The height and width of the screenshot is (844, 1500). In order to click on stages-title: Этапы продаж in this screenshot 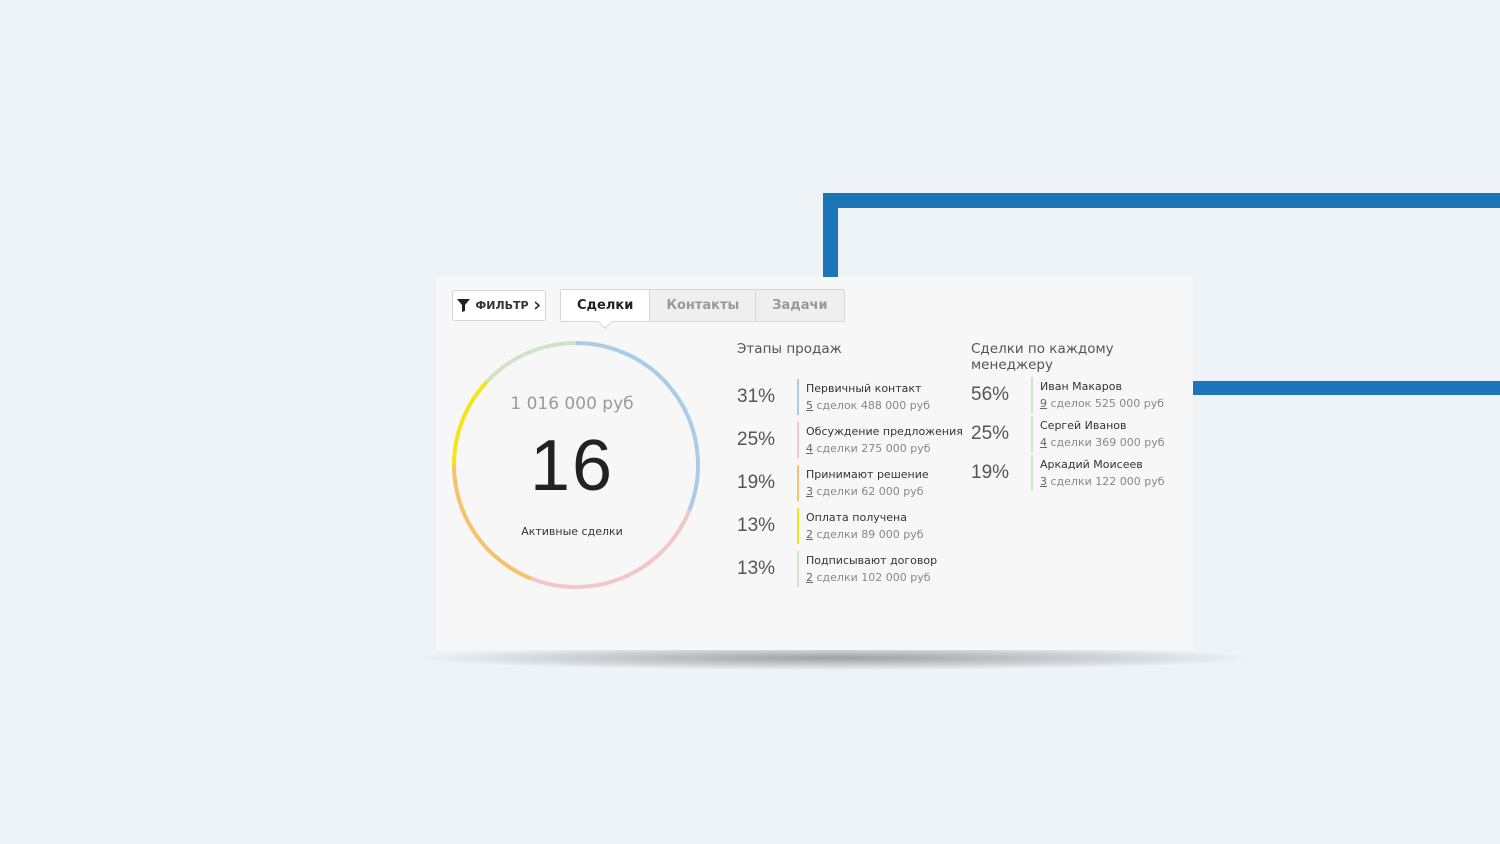, I will do `click(789, 349)`.